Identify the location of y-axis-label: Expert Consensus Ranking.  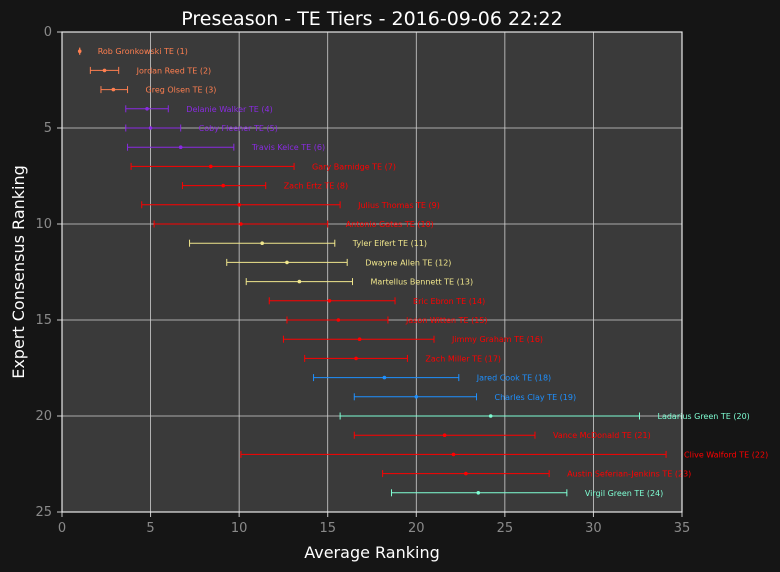
(18, 272).